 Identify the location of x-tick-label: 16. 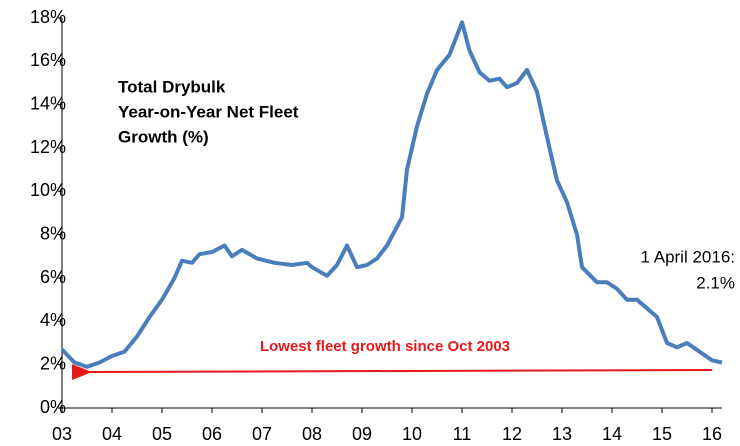
(712, 434).